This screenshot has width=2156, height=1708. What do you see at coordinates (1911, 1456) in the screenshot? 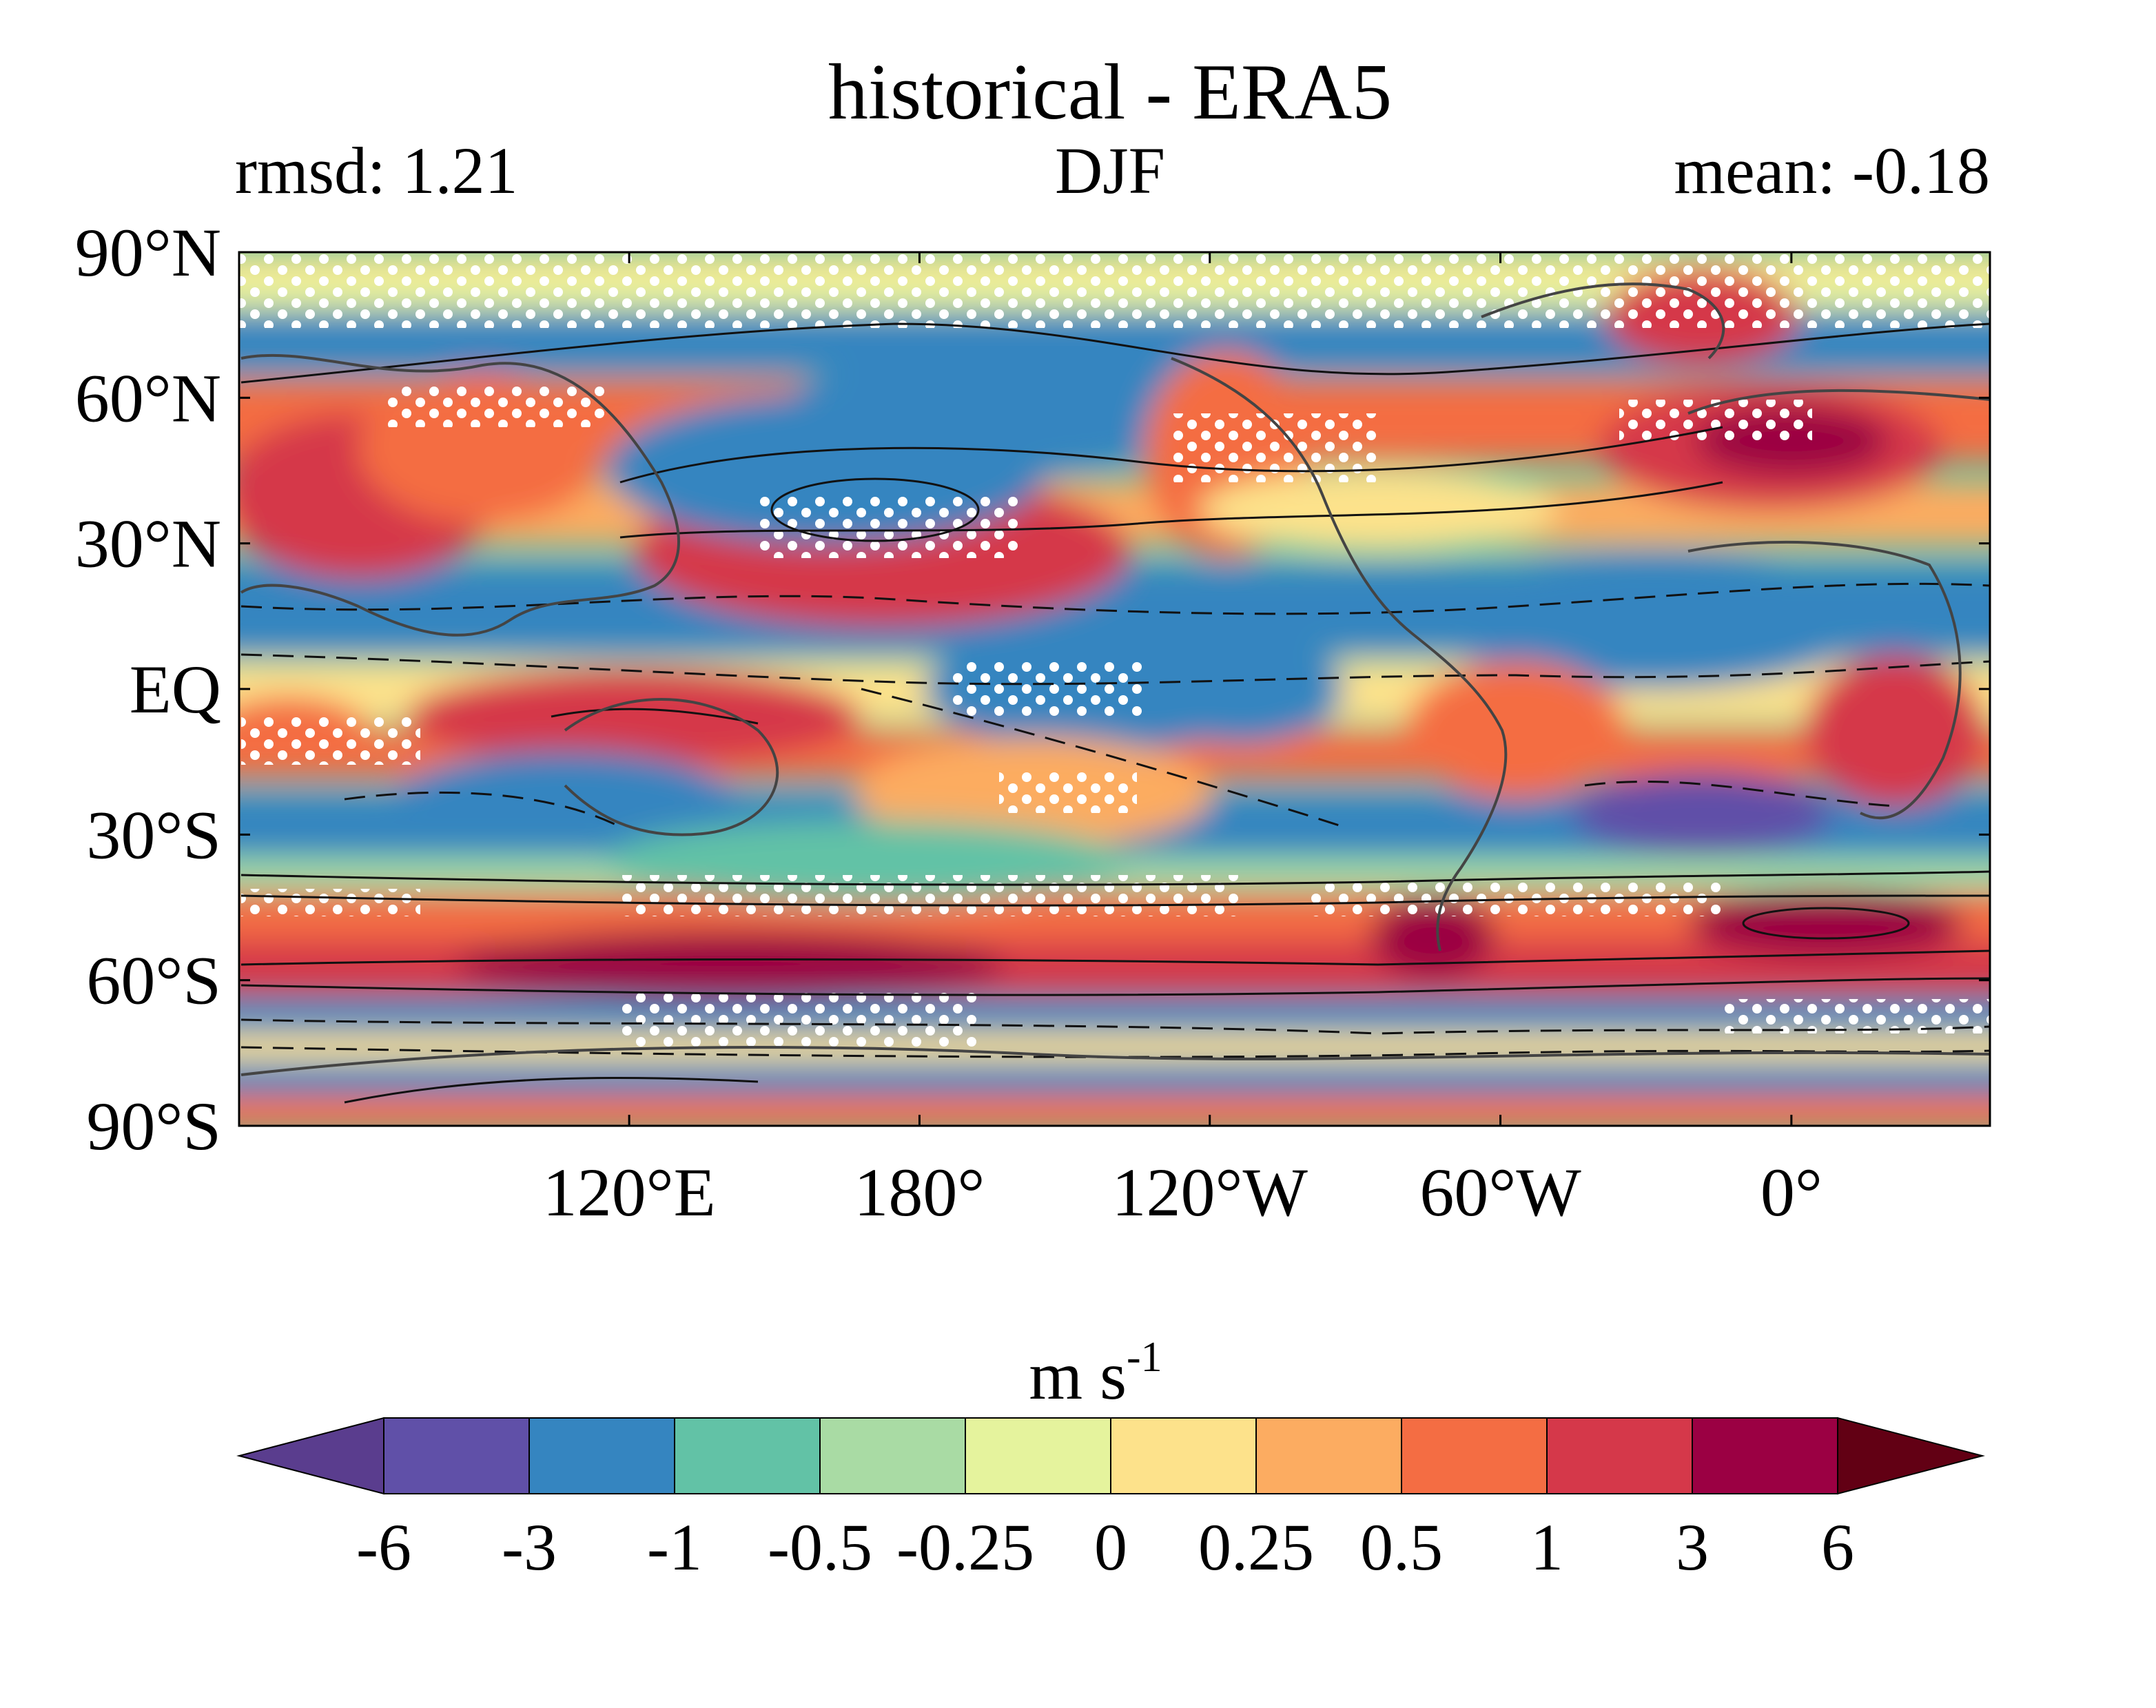
I see `colorbar-extend-high` at bounding box center [1911, 1456].